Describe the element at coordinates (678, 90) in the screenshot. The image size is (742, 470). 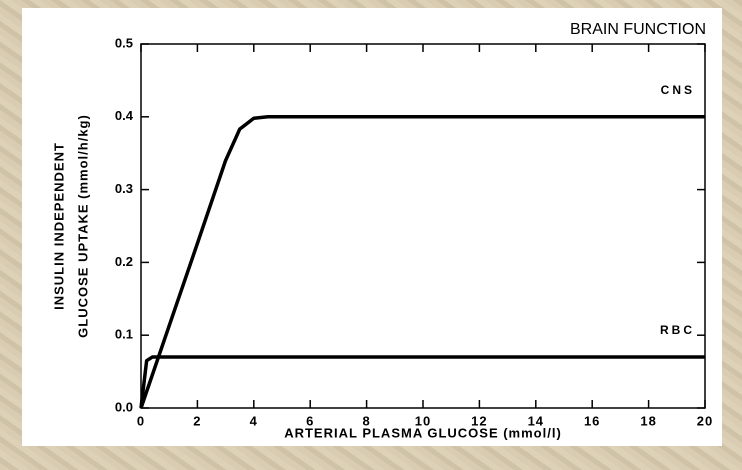
I see `series-label: CNS` at that location.